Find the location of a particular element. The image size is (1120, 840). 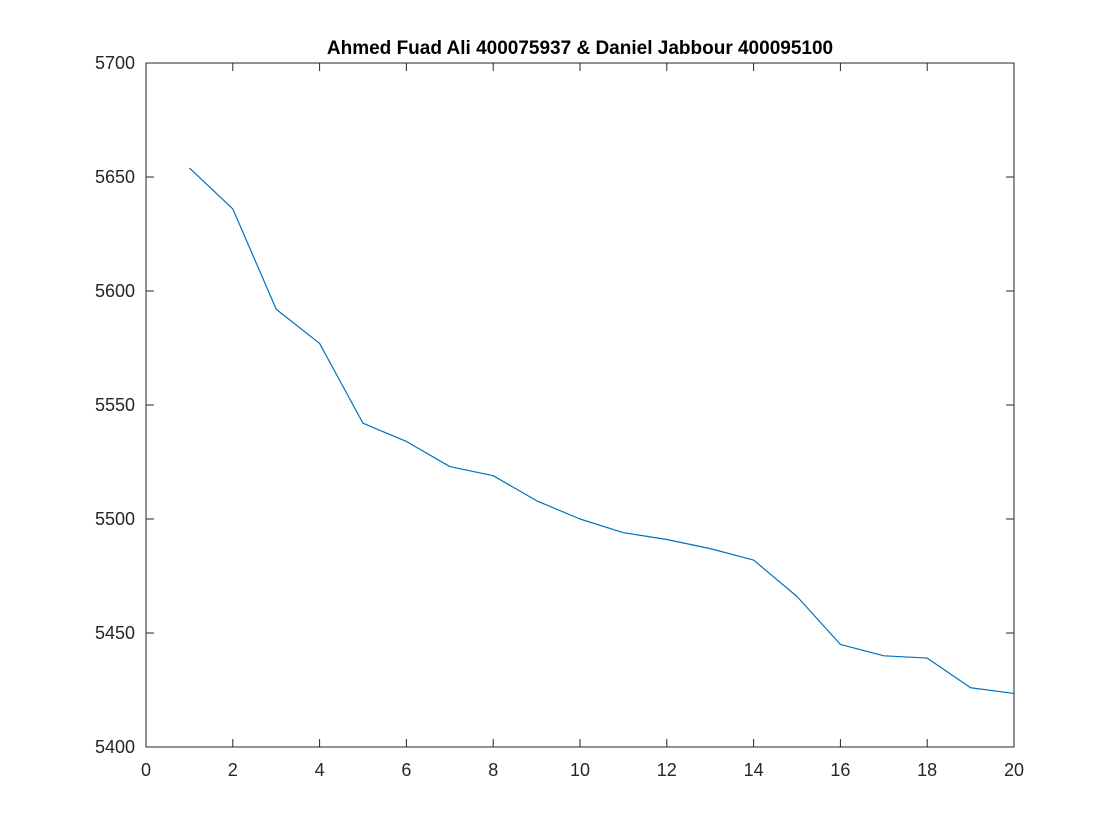

x-tick-label: 12 is located at coordinates (667, 770).